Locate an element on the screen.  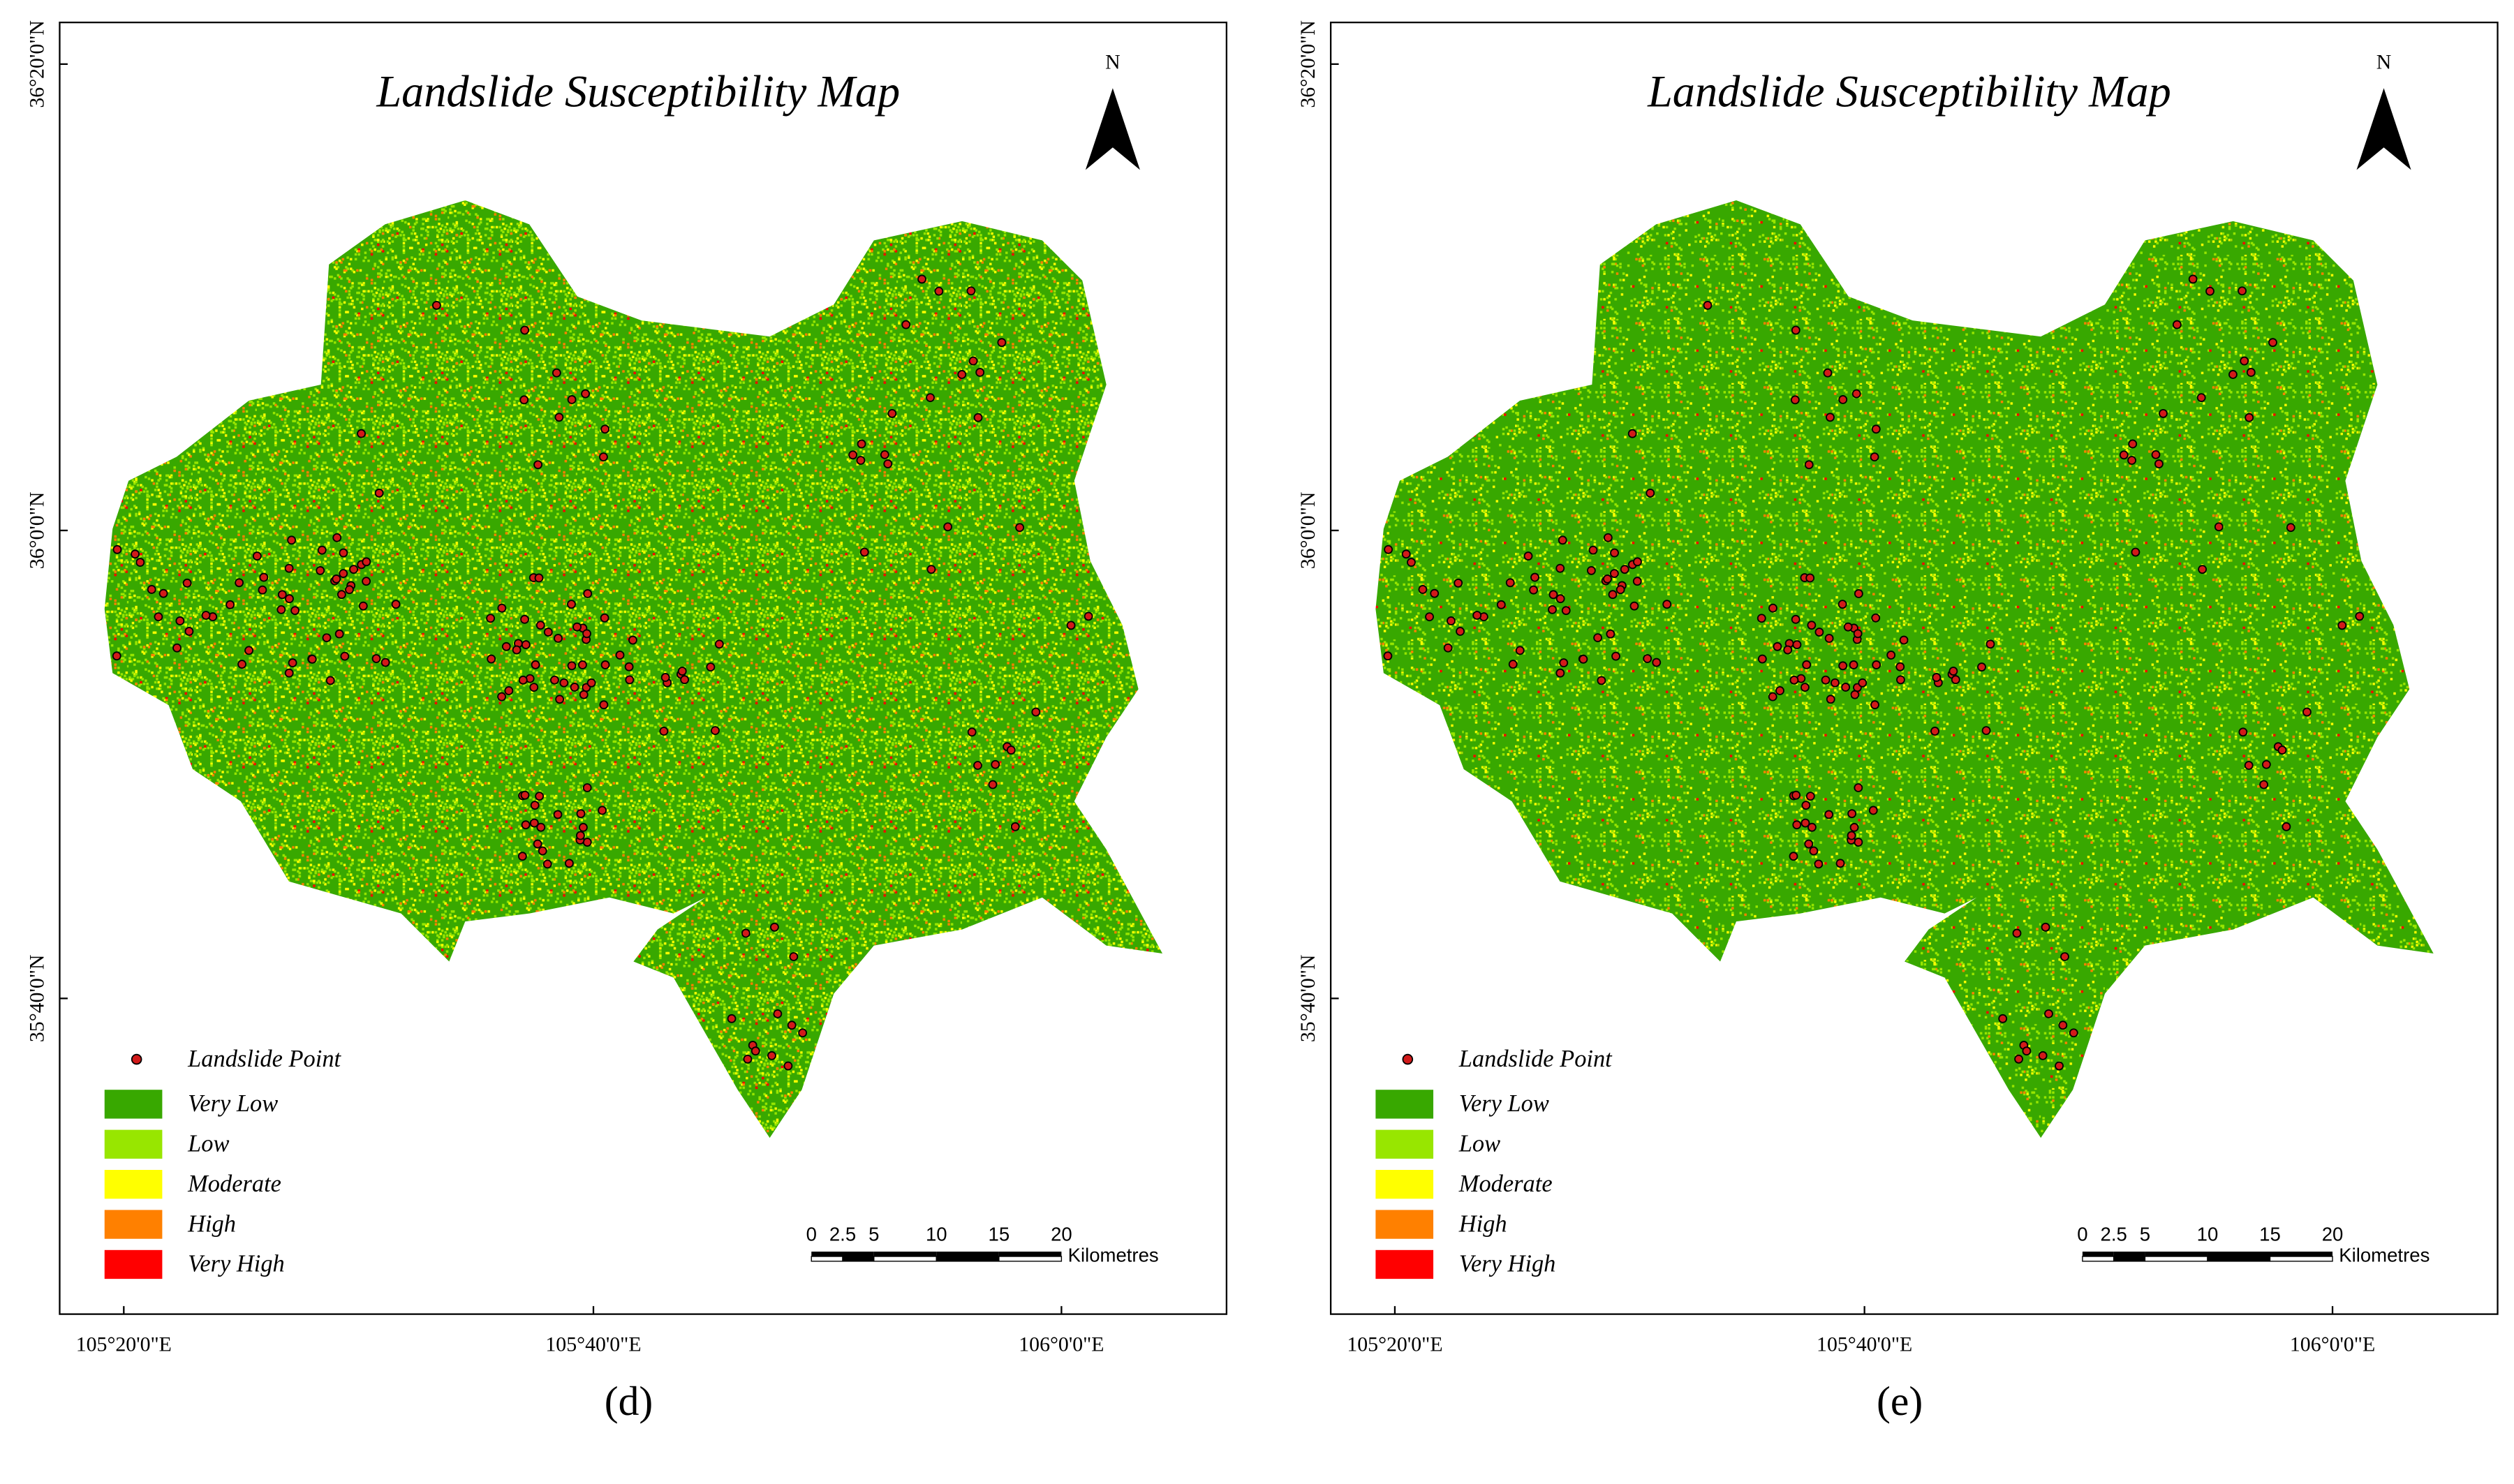
legend-label: Very High is located at coordinates (1508, 1264).